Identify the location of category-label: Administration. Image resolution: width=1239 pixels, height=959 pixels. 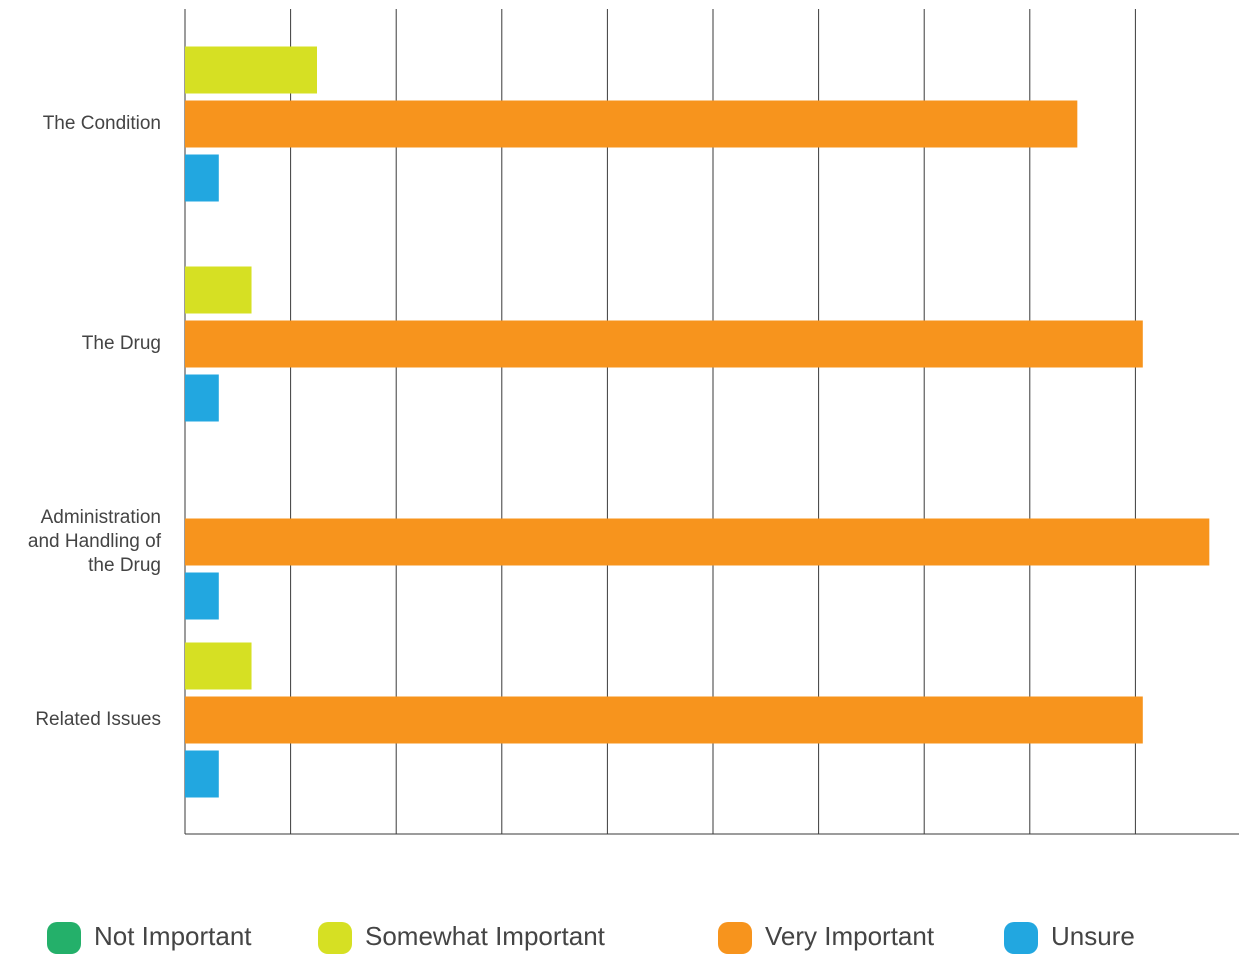
(101, 517).